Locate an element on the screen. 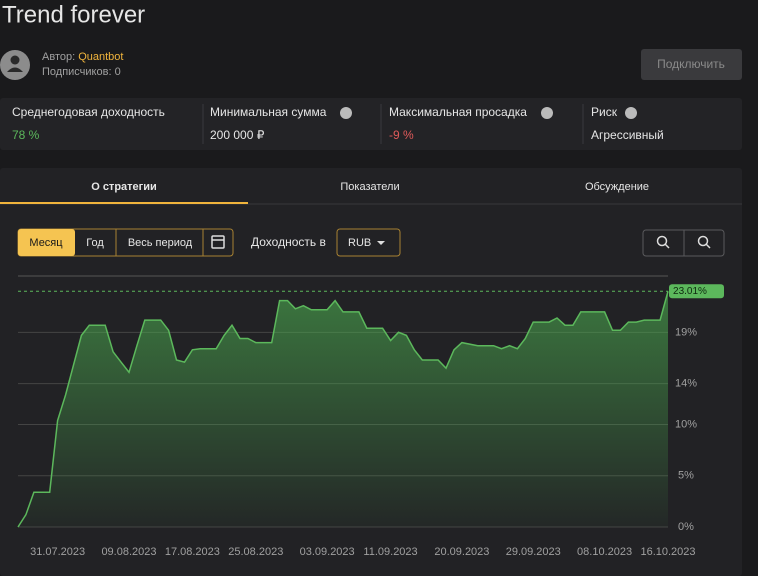  currency-label: Доходность в is located at coordinates (288, 242).